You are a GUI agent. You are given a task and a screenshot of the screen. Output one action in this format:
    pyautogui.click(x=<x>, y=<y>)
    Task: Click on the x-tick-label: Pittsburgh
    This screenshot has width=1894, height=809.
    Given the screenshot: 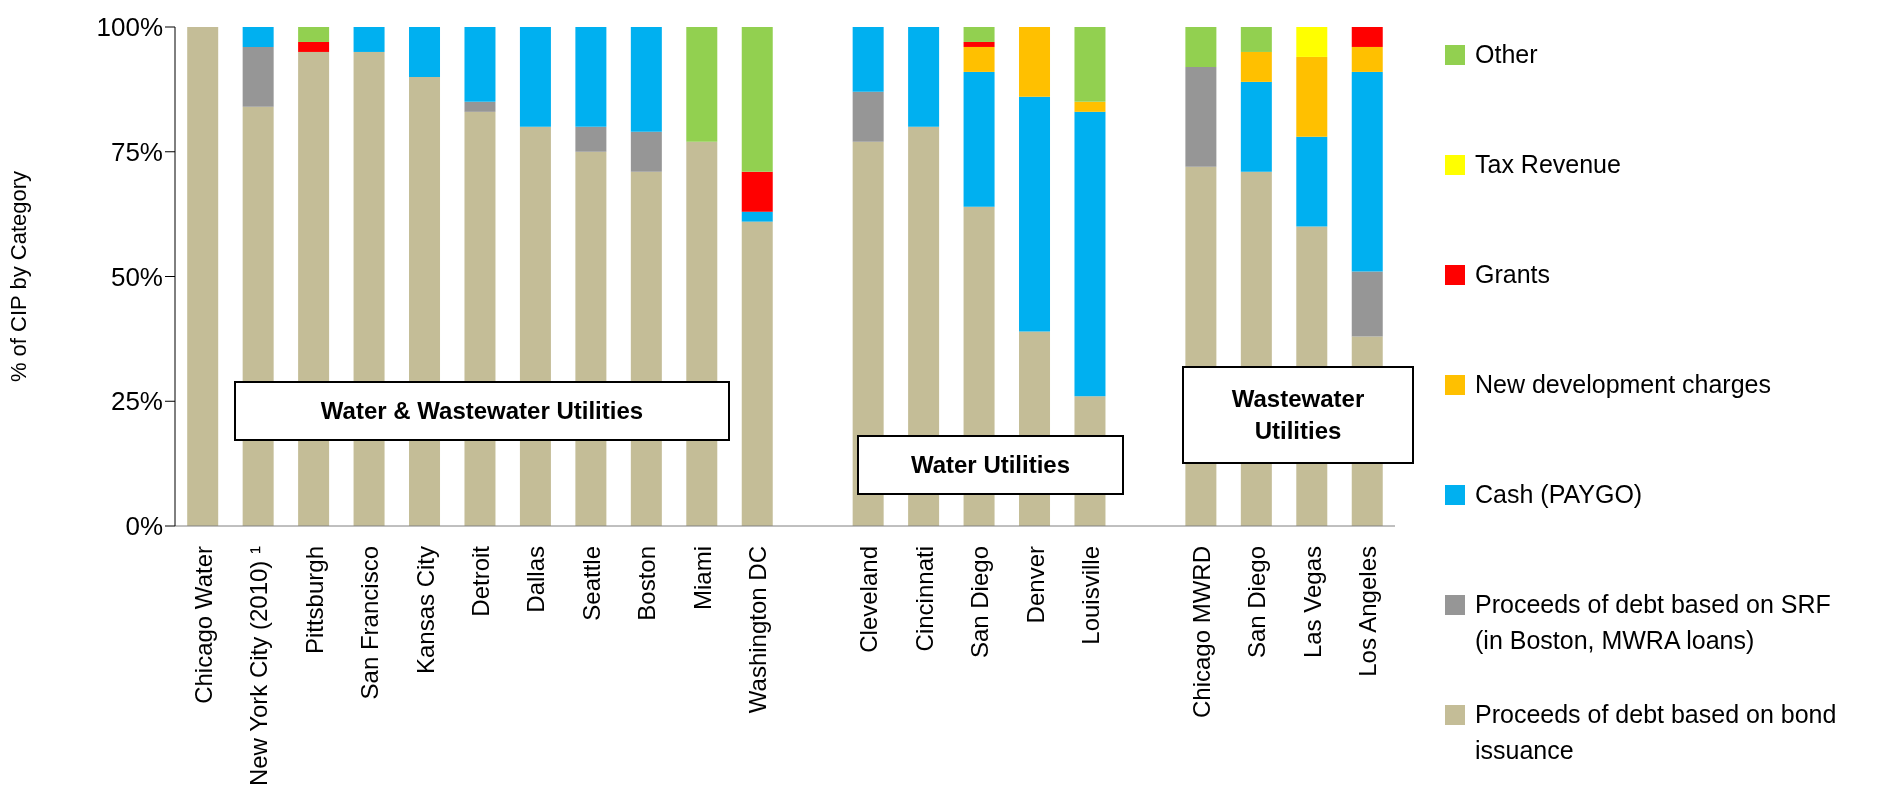 What is the action you would take?
    pyautogui.click(x=314, y=600)
    